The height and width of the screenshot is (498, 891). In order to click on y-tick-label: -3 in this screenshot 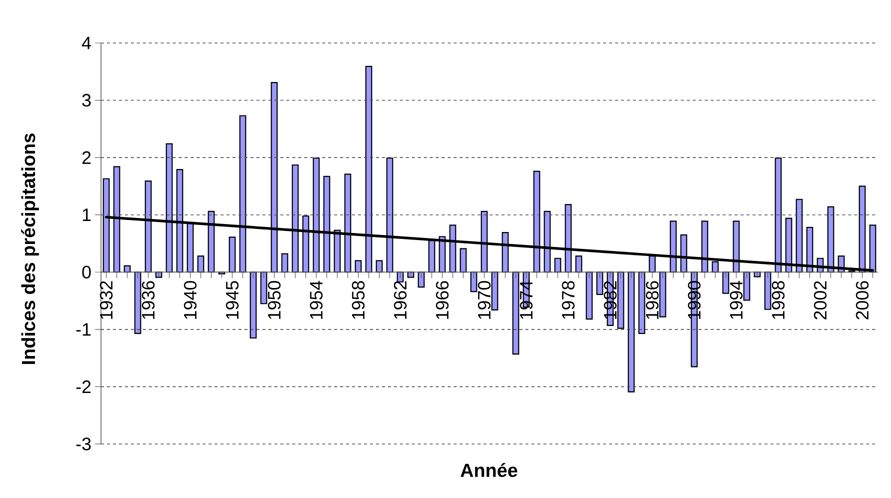, I will do `click(83, 444)`.